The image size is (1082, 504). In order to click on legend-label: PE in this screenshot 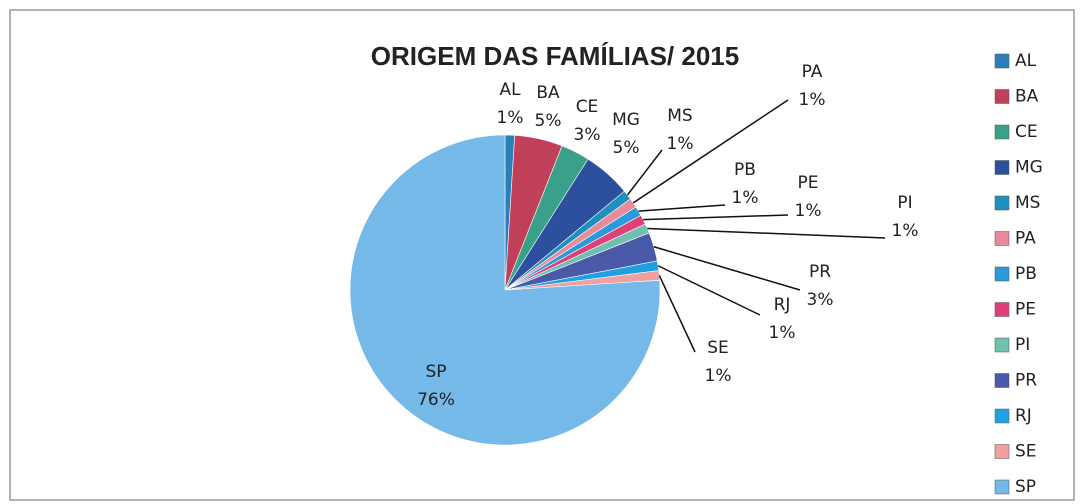, I will do `click(1025, 310)`.